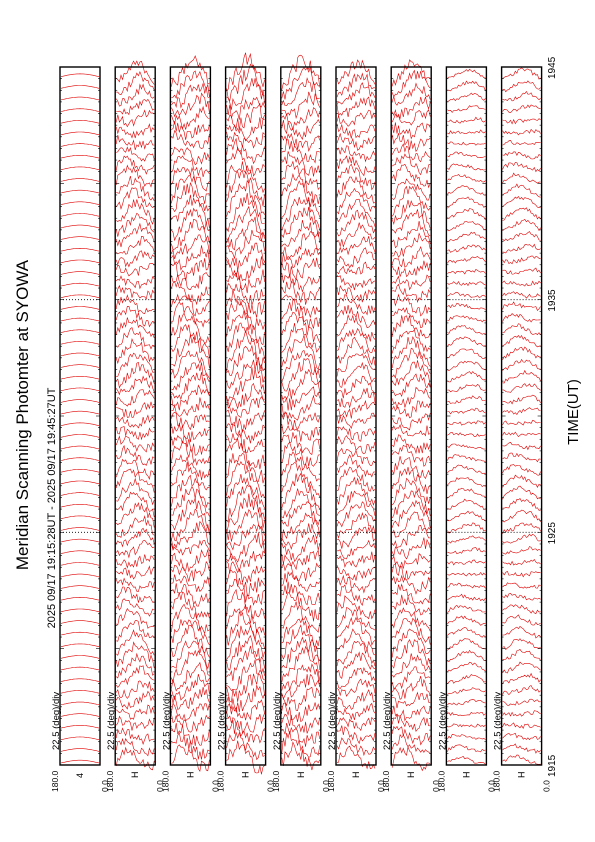 The height and width of the screenshot is (842, 595). Describe the element at coordinates (552, 765) in the screenshot. I see `x-tick-label: 1915` at that location.